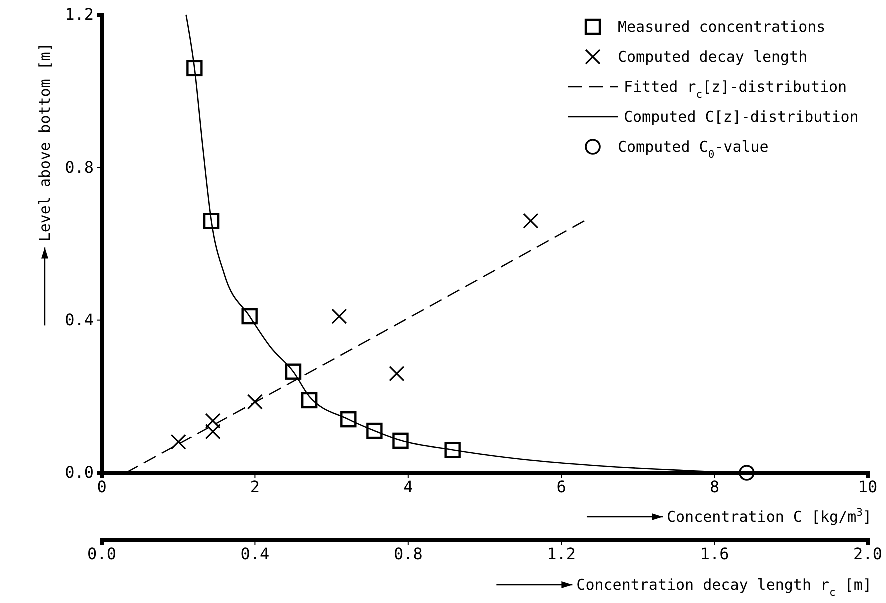  What do you see at coordinates (715, 486) in the screenshot?
I see `x-tick-label: 8` at bounding box center [715, 486].